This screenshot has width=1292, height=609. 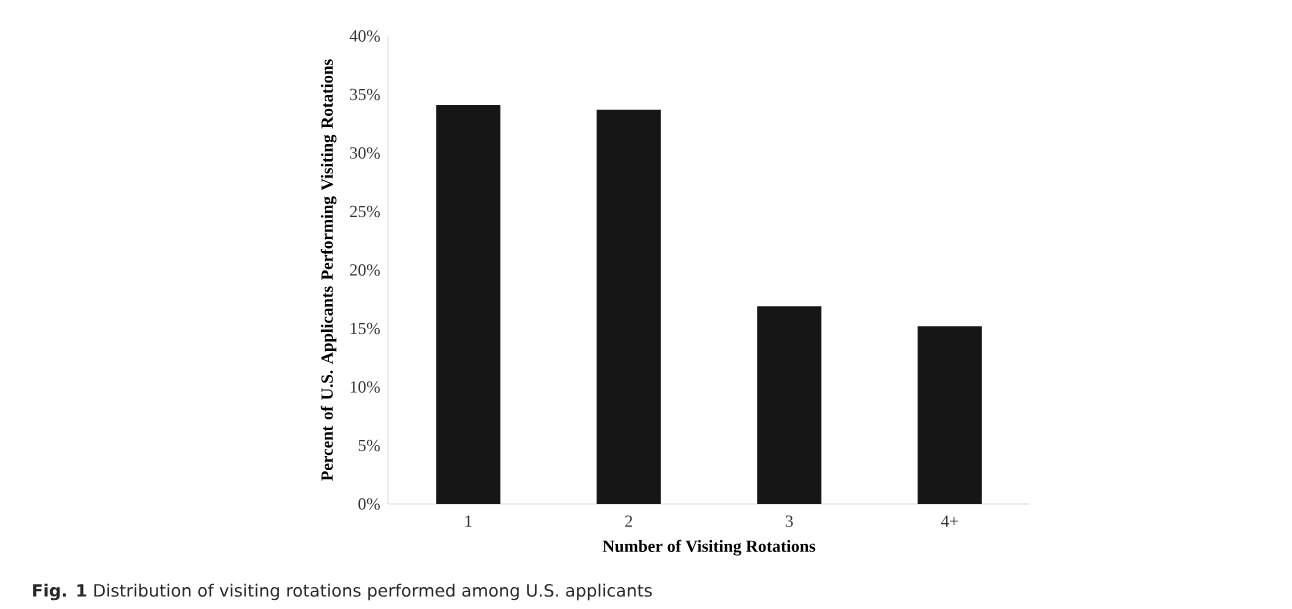 I want to click on x-tick-label: 2, so click(x=629, y=521).